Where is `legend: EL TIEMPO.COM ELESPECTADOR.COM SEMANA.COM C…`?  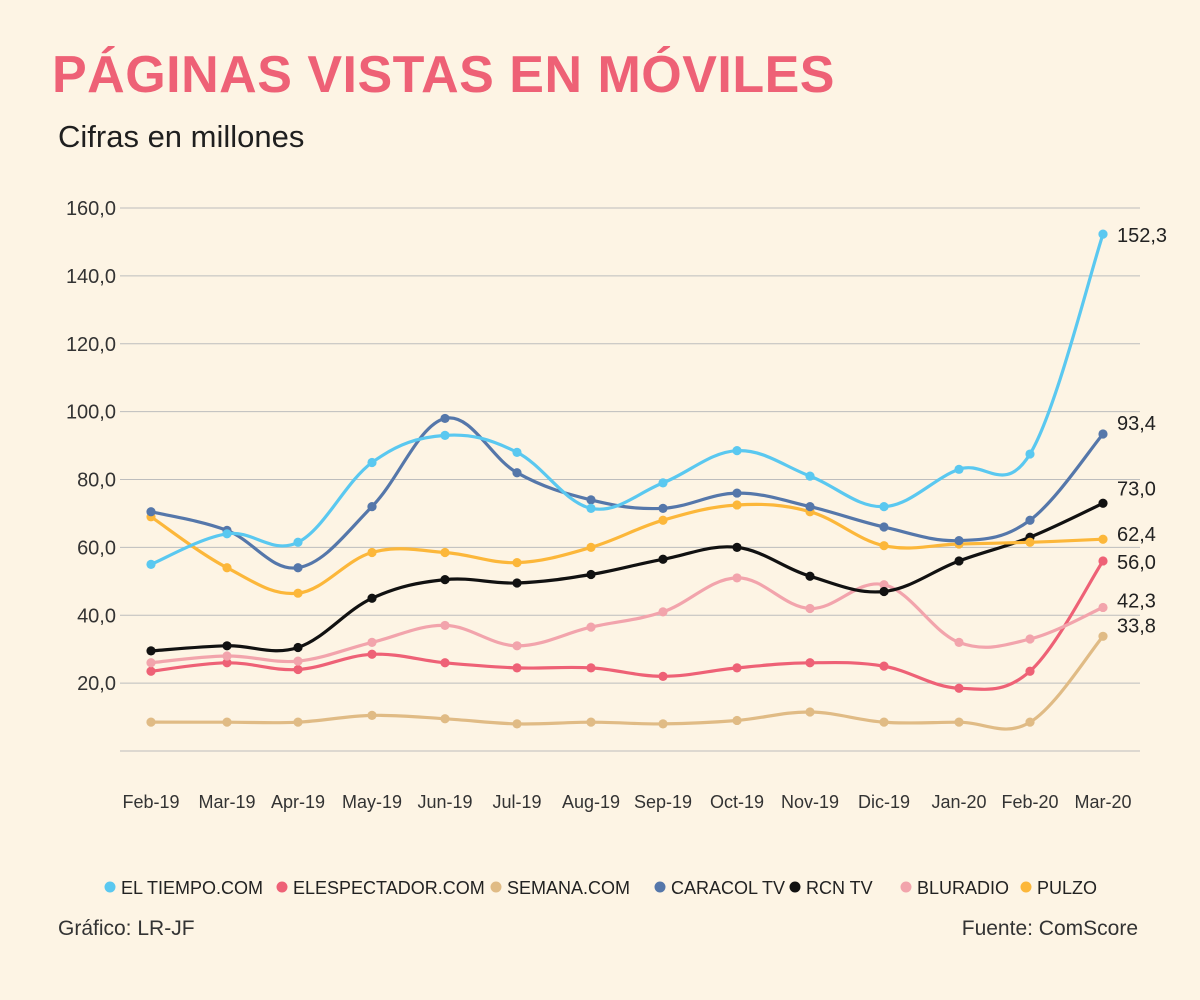 legend: EL TIEMPO.COM ELESPECTADOR.COM SEMANA.COM C… is located at coordinates (600, 888).